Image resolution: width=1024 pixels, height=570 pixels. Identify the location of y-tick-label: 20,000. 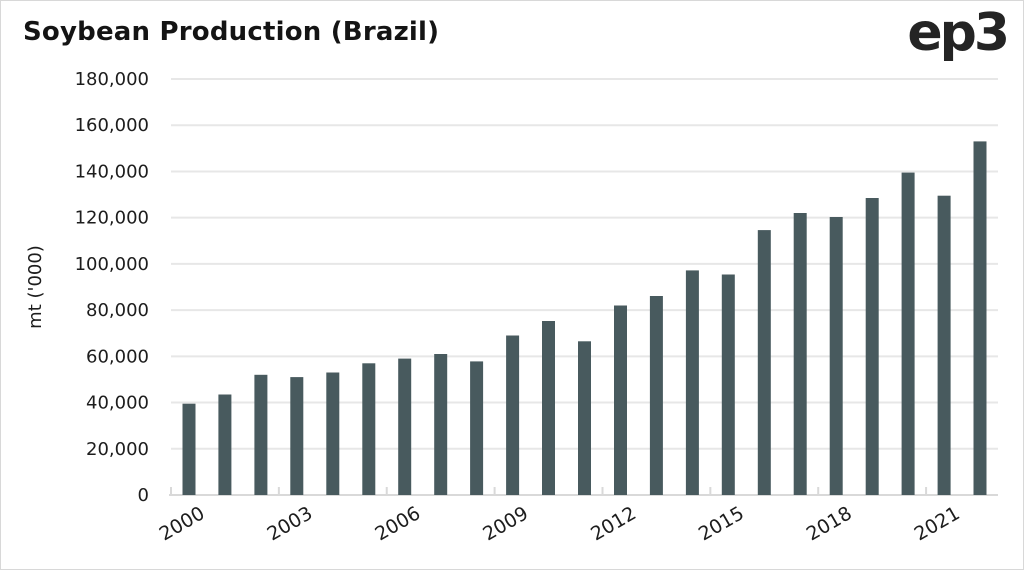
(117, 449).